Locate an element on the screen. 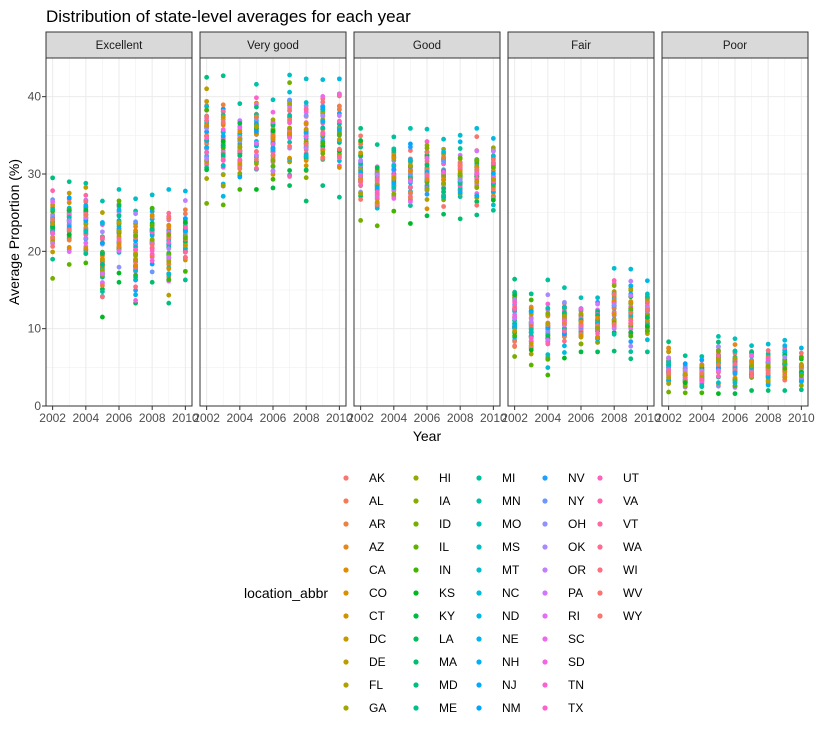 Image resolution: width=816 pixels, height=734 pixels. legend-item-il: IL is located at coordinates (431, 547).